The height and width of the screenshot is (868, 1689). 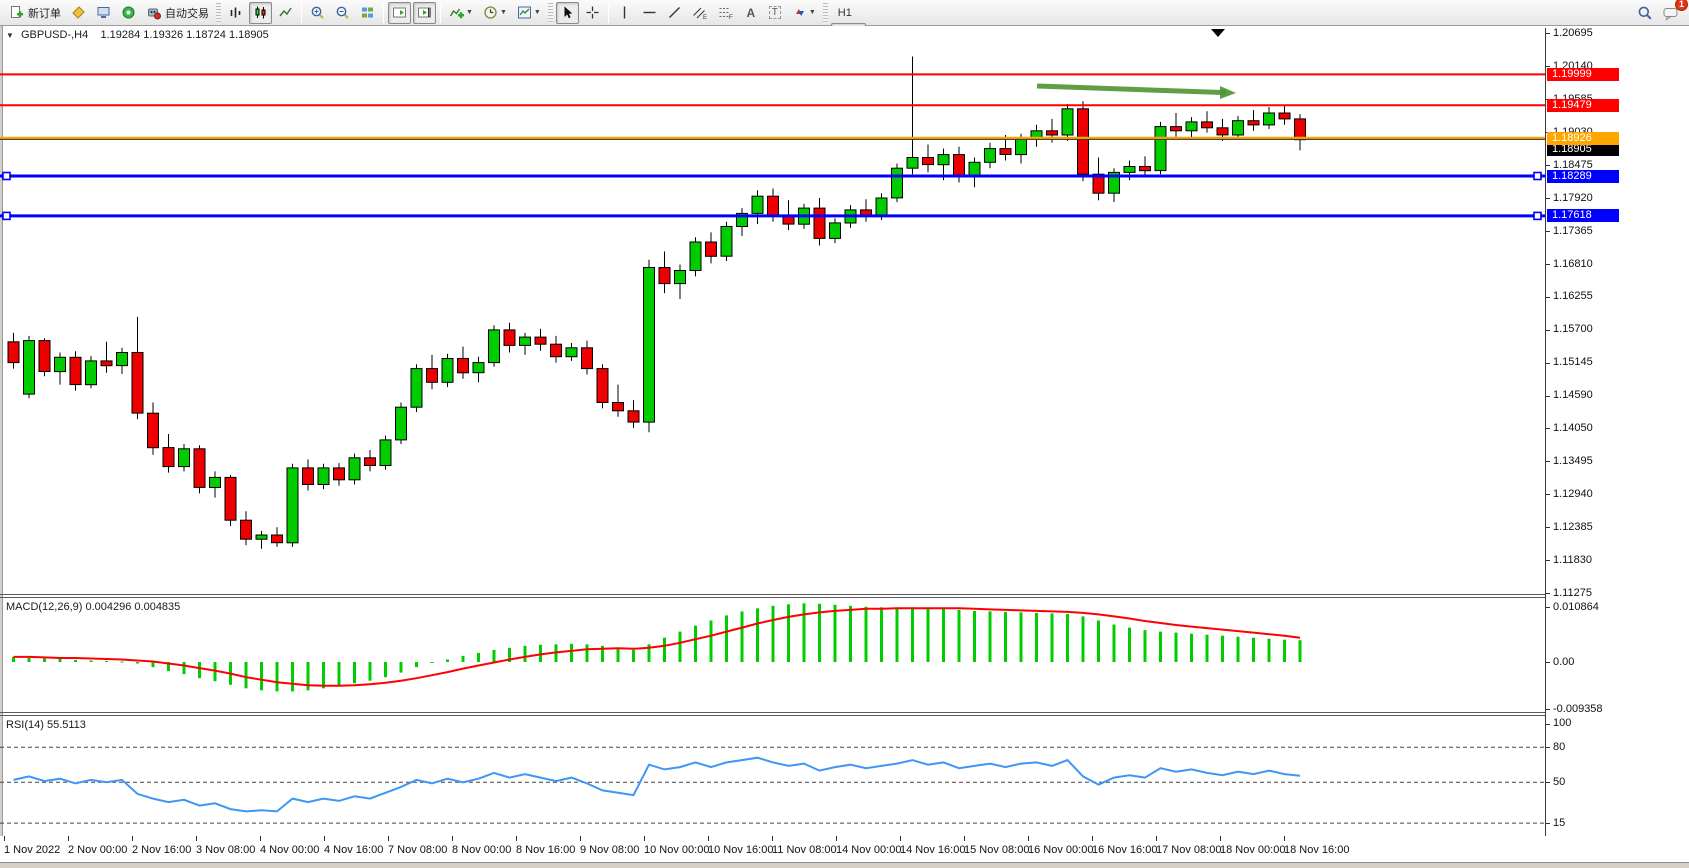 I want to click on timeframe-button-H1: H1, so click(x=844, y=12).